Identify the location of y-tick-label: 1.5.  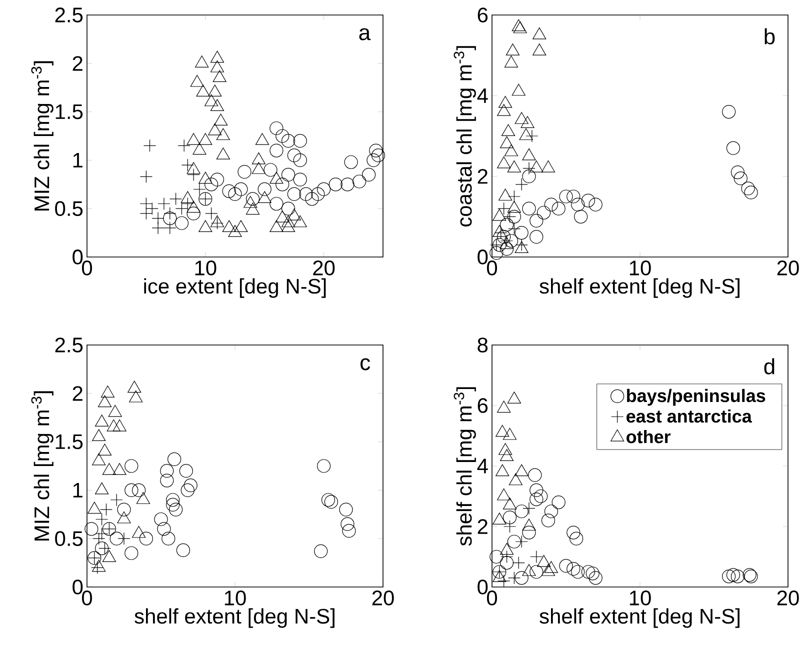
(69, 112).